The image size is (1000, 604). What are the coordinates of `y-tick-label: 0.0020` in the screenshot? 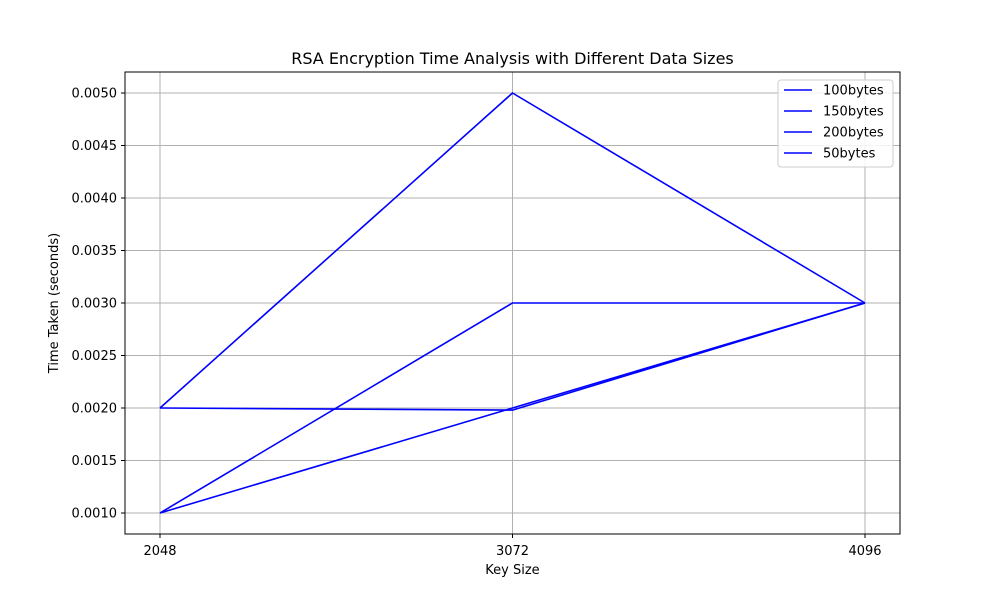 It's located at (95, 409).